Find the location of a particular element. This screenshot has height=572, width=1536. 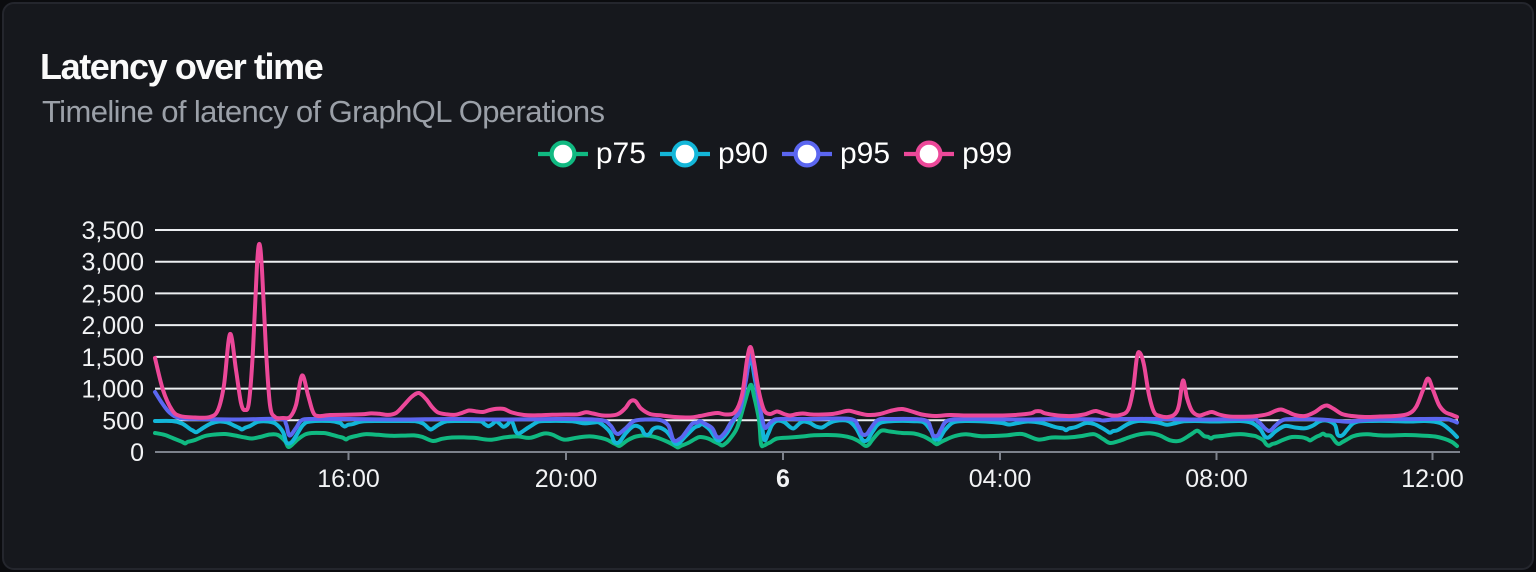

svg-text: 20:00 is located at coordinates (566, 479).